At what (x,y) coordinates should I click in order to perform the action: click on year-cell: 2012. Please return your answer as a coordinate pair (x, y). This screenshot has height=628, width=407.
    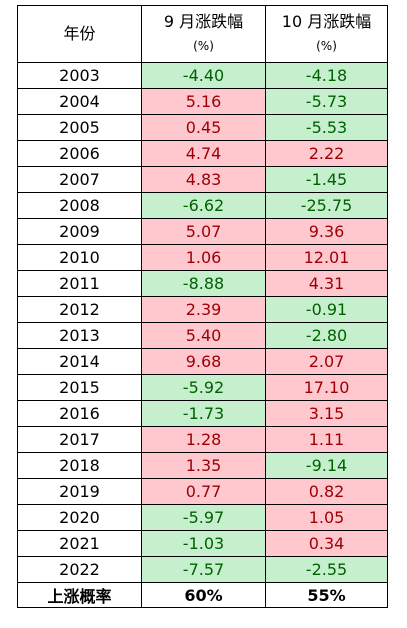
    Looking at the image, I should click on (79, 309).